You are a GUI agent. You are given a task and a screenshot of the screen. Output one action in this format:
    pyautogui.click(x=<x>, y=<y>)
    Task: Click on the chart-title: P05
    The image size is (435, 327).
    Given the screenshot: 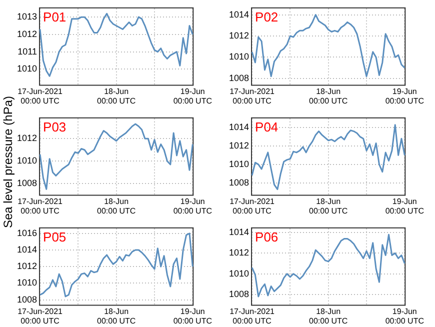 What is the action you would take?
    pyautogui.click(x=54, y=236)
    